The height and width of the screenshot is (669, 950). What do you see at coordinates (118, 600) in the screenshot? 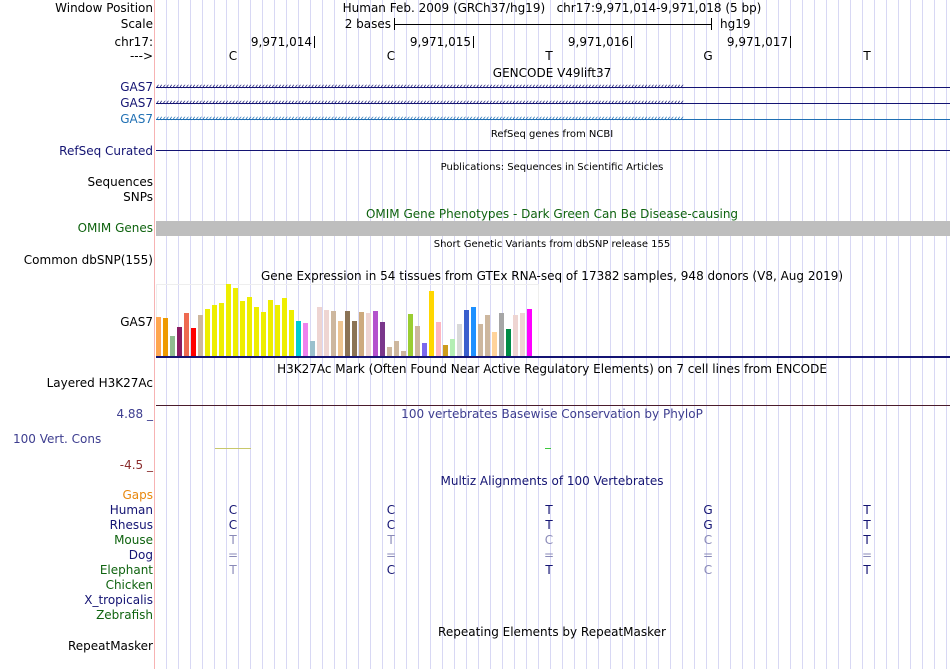
I see `species-label: X_tropicalis` at bounding box center [118, 600].